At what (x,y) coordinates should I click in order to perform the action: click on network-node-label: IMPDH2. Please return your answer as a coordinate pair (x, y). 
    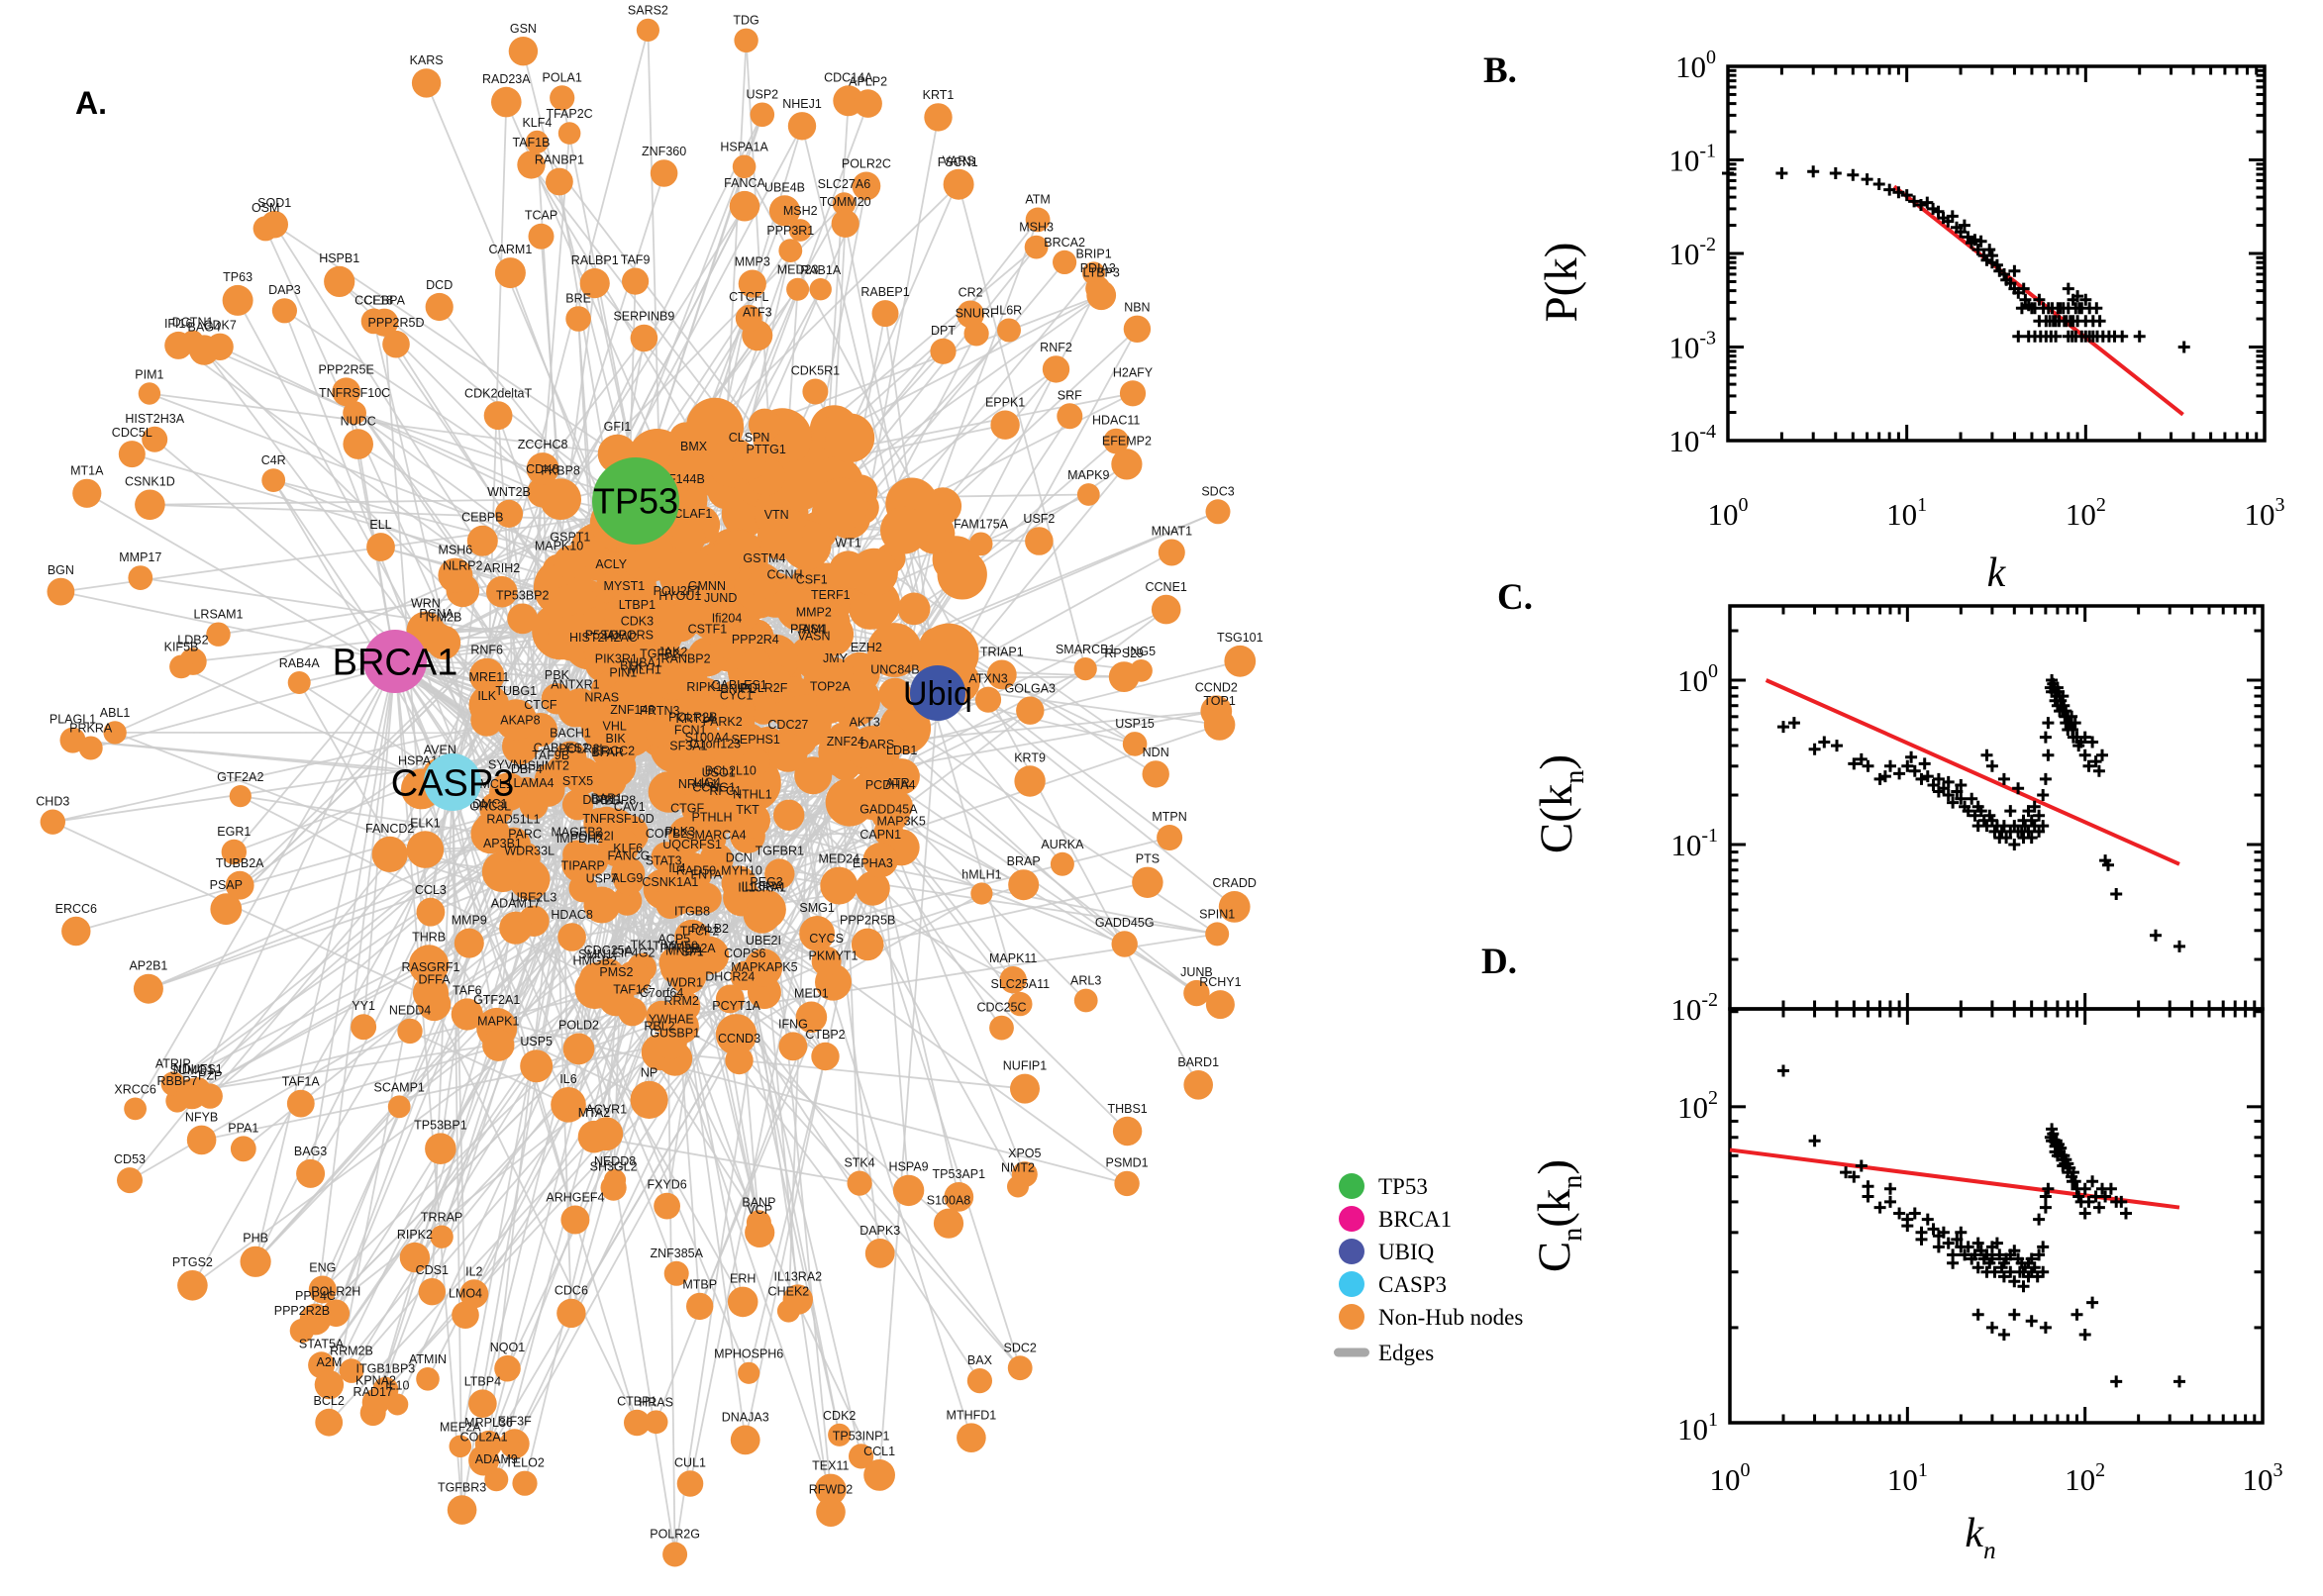
    Looking at the image, I should click on (579, 839).